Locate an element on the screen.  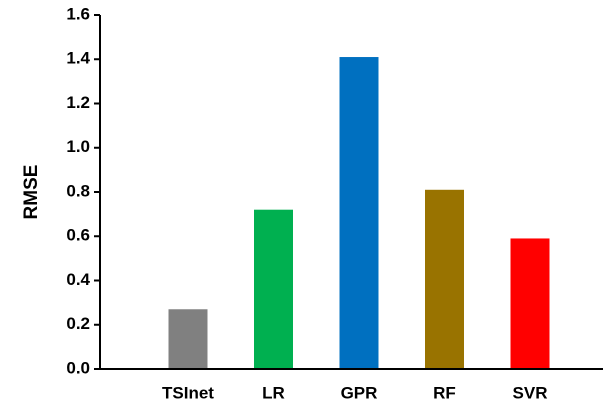
x-tick-label-gpr: GPR is located at coordinates (359, 392).